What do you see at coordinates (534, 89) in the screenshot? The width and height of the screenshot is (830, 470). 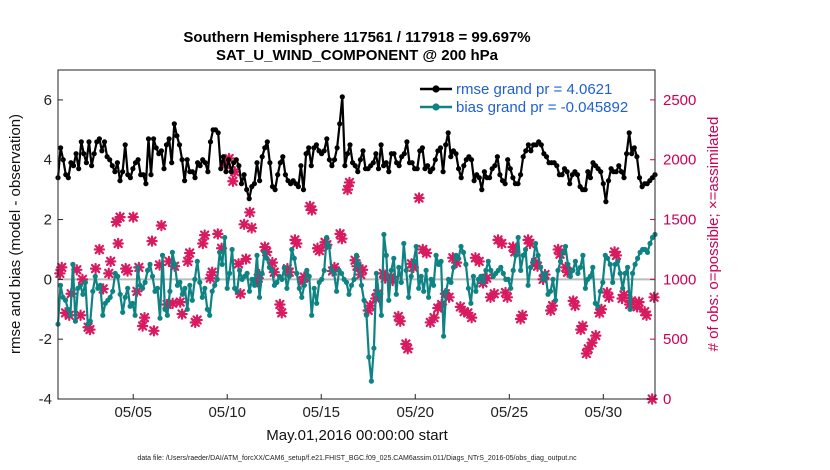 I see `legend-rmse-label: rmse grand pr = 4.0621` at bounding box center [534, 89].